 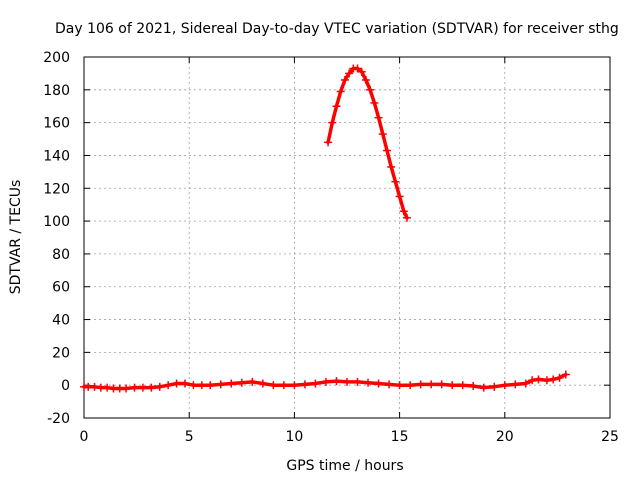 What do you see at coordinates (400, 437) in the screenshot?
I see `x-tick-label: 15` at bounding box center [400, 437].